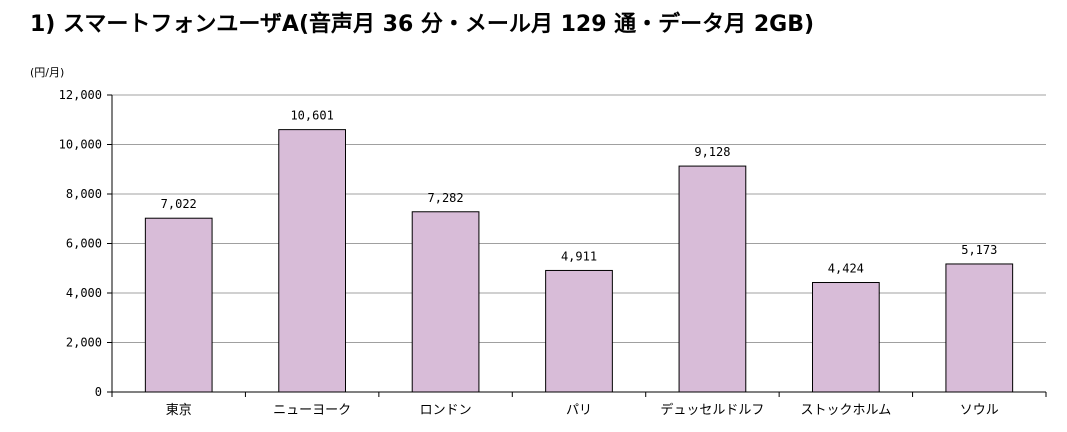 The width and height of the screenshot is (1067, 432). What do you see at coordinates (80, 95) in the screenshot?
I see `y-tick-label: 12,000` at bounding box center [80, 95].